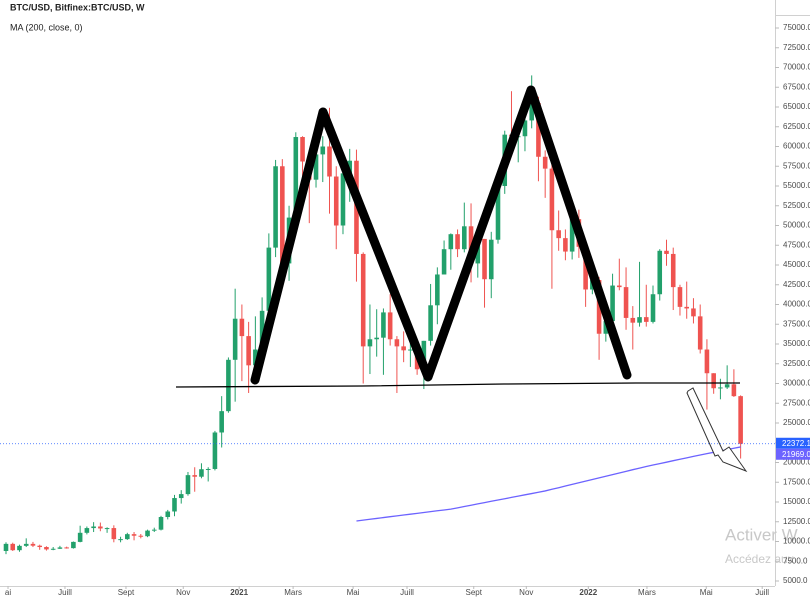 The image size is (810, 601). Describe the element at coordinates (796, 86) in the screenshot. I see `y-tick-label: 67500.0` at that location.